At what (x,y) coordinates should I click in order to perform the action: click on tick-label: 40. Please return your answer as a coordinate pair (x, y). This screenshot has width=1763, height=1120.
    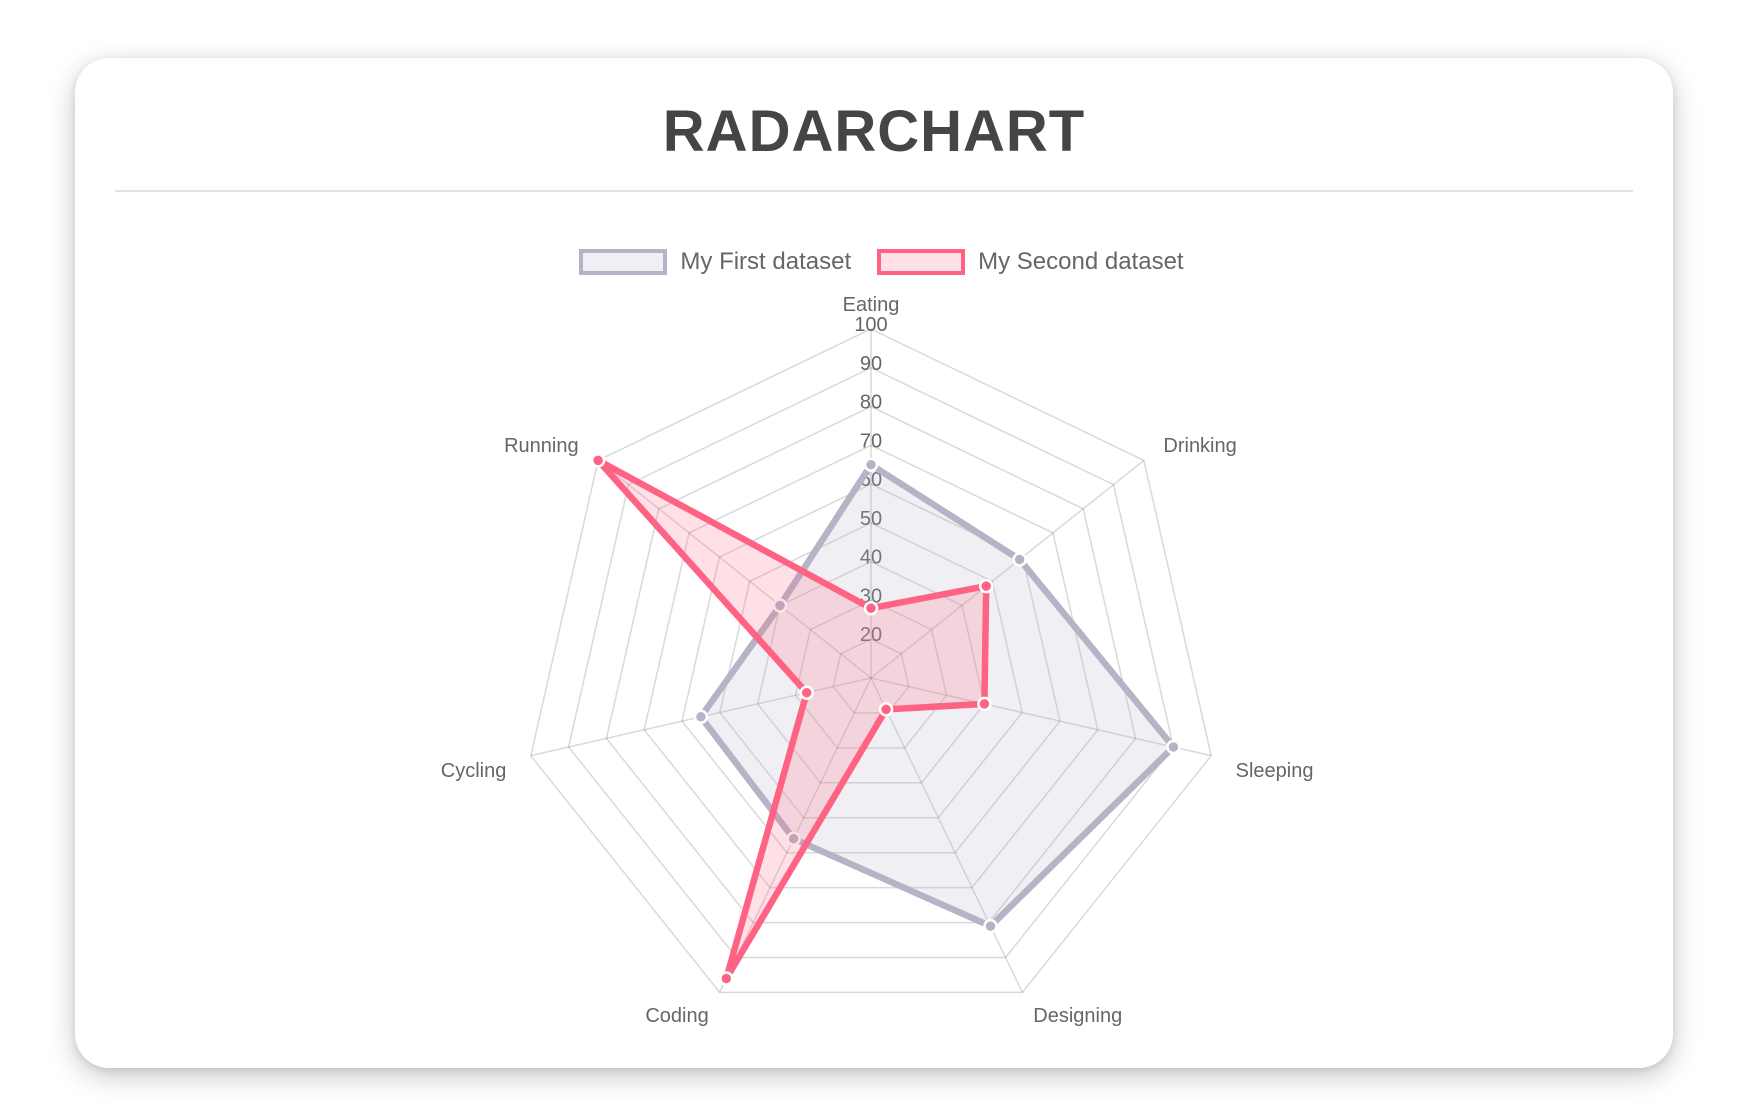
    Looking at the image, I should click on (871, 558).